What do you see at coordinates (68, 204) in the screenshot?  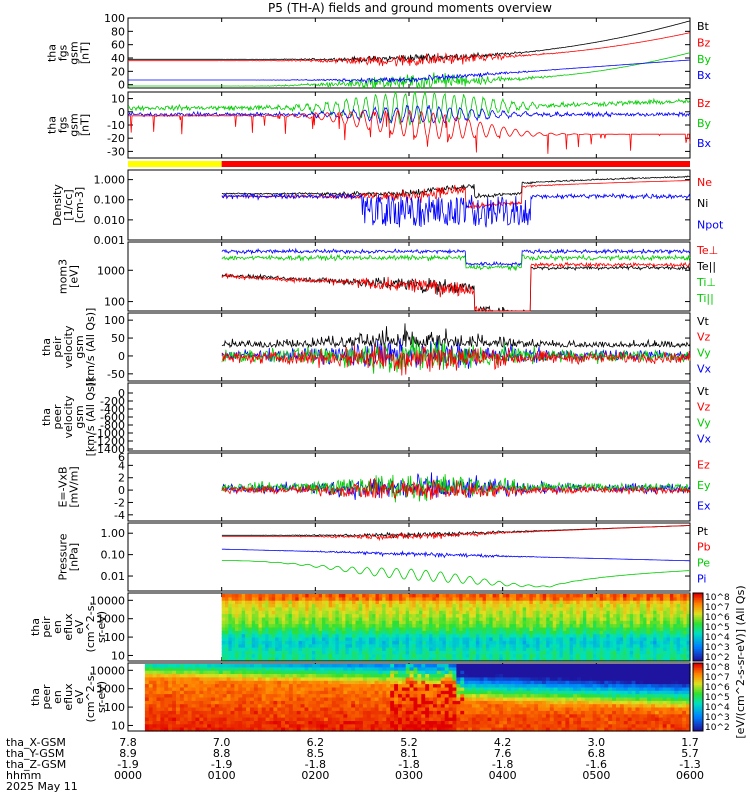 I see `y-label-line: [1/cc]` at bounding box center [68, 204].